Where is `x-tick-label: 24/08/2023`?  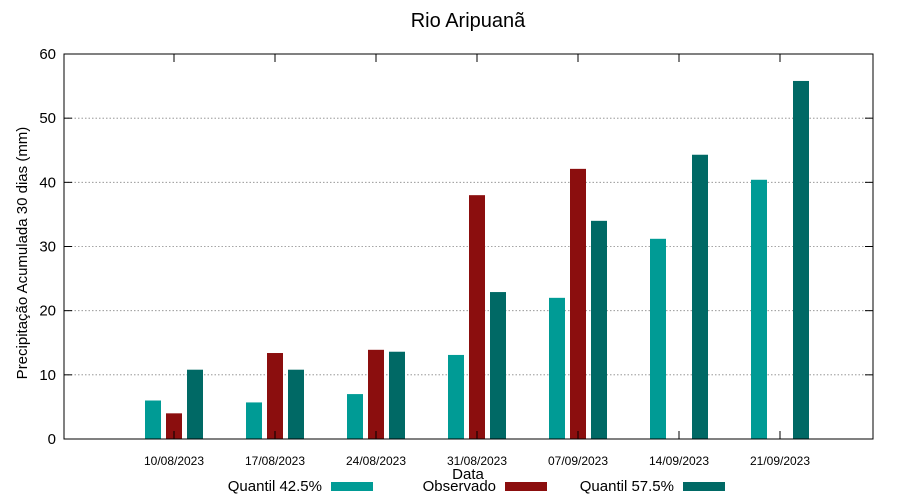
x-tick-label: 24/08/2023 is located at coordinates (376, 461).